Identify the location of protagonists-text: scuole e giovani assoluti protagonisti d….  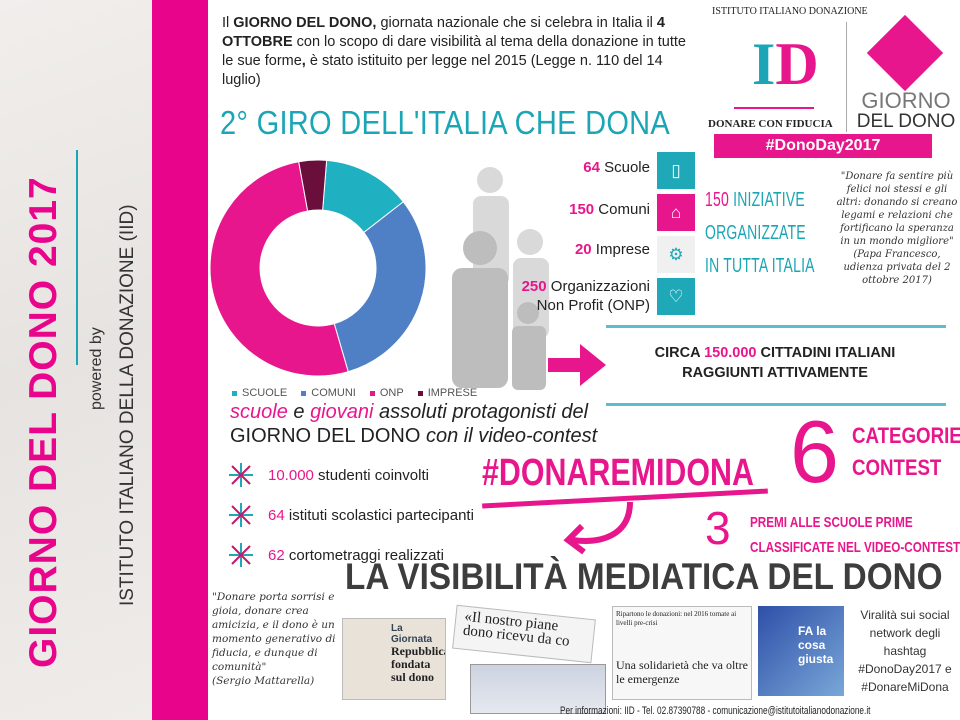
(414, 424).